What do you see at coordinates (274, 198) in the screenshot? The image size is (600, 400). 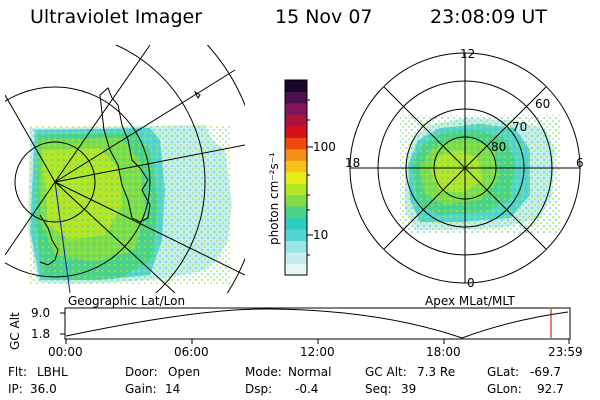 I see `colorbar-unit-label: photon cm⁻²s⁻¹` at bounding box center [274, 198].